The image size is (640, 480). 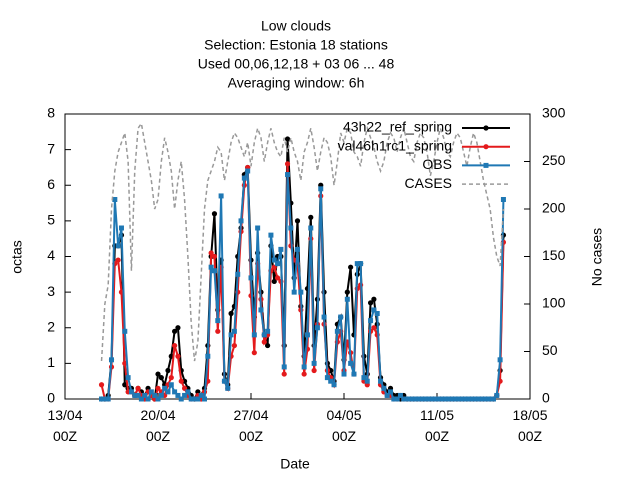 What do you see at coordinates (64, 425) in the screenshot?
I see `x-tick-label: 13/04 00Z` at bounding box center [64, 425].